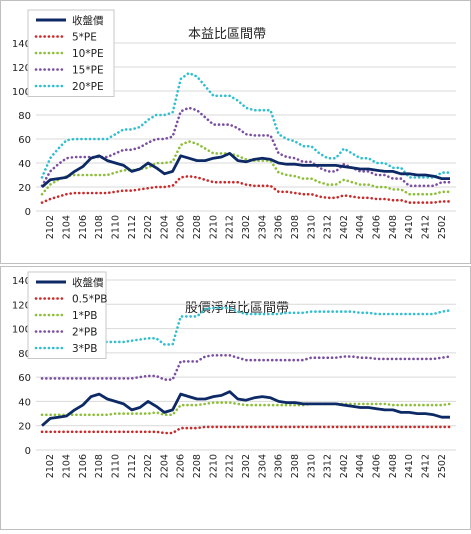 The image size is (471, 534). What do you see at coordinates (88, 71) in the screenshot?
I see `legend-label: 15*PE` at bounding box center [88, 71].